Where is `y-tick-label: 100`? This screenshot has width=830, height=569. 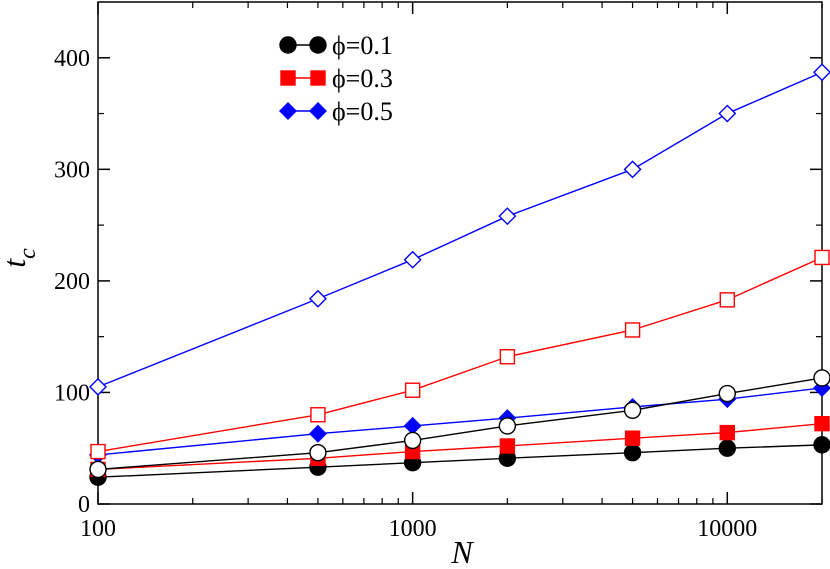 y-tick-label: 100 is located at coordinates (72, 393).